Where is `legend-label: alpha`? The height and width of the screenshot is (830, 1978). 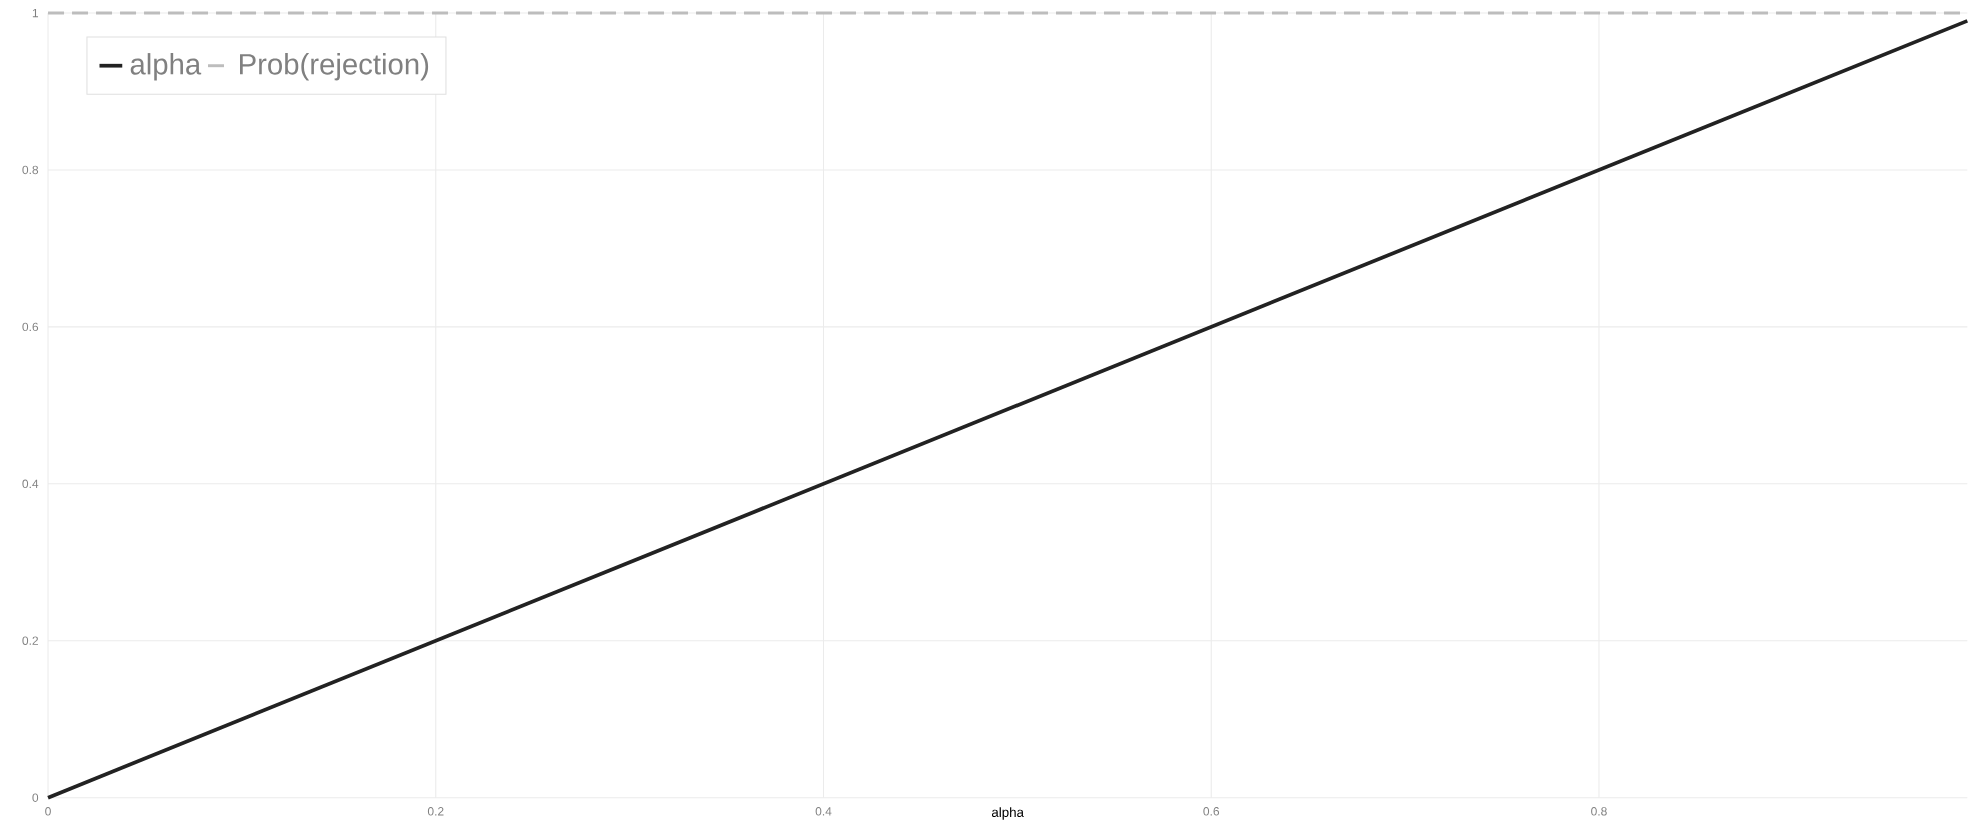
legend-label: alpha is located at coordinates (166, 67).